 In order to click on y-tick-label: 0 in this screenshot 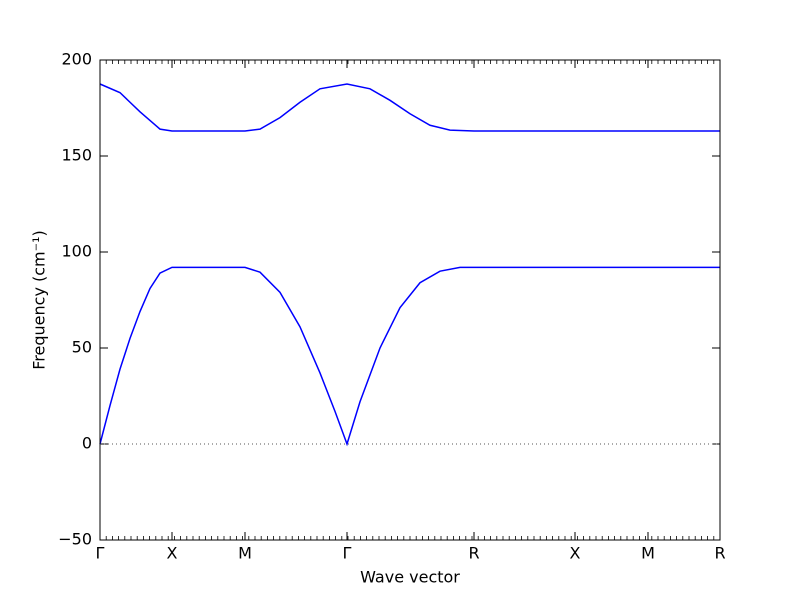, I will do `click(87, 443)`.